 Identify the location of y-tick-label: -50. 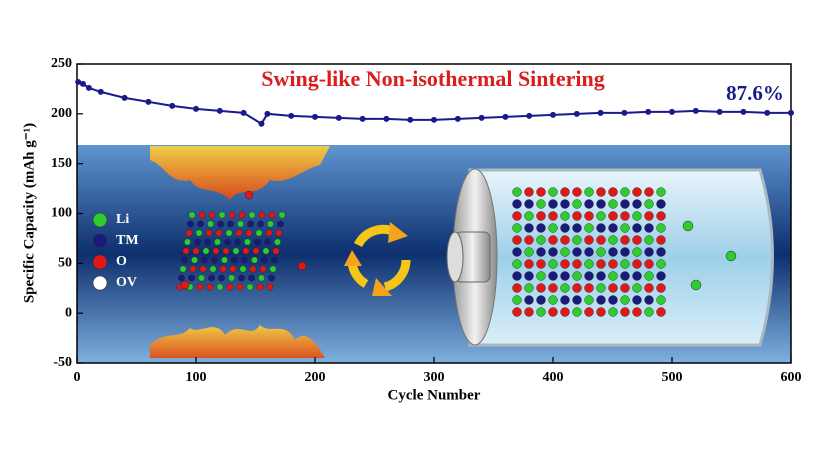
(62, 362).